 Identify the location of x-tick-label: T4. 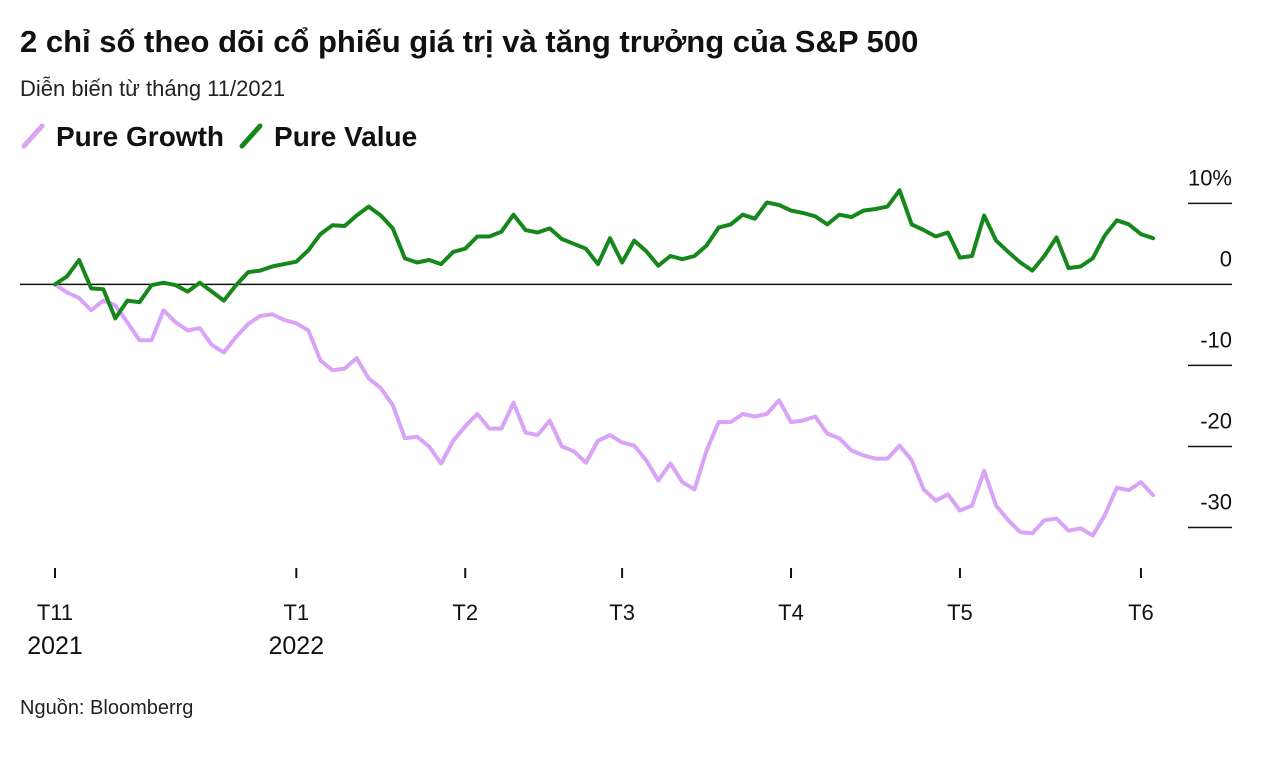
(791, 612).